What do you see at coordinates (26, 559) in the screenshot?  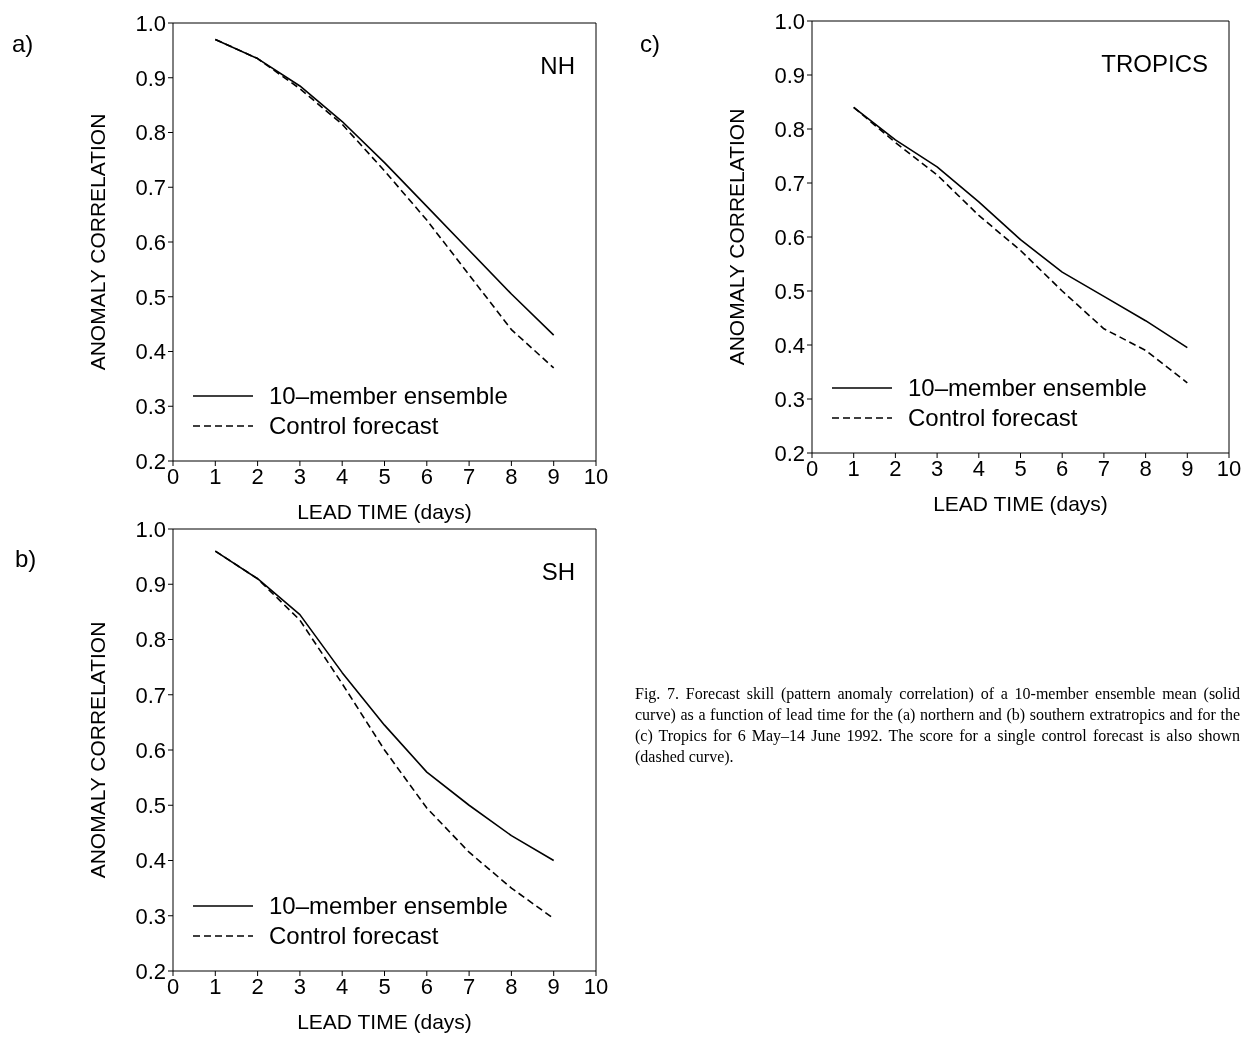 I see `text: b)` at bounding box center [26, 559].